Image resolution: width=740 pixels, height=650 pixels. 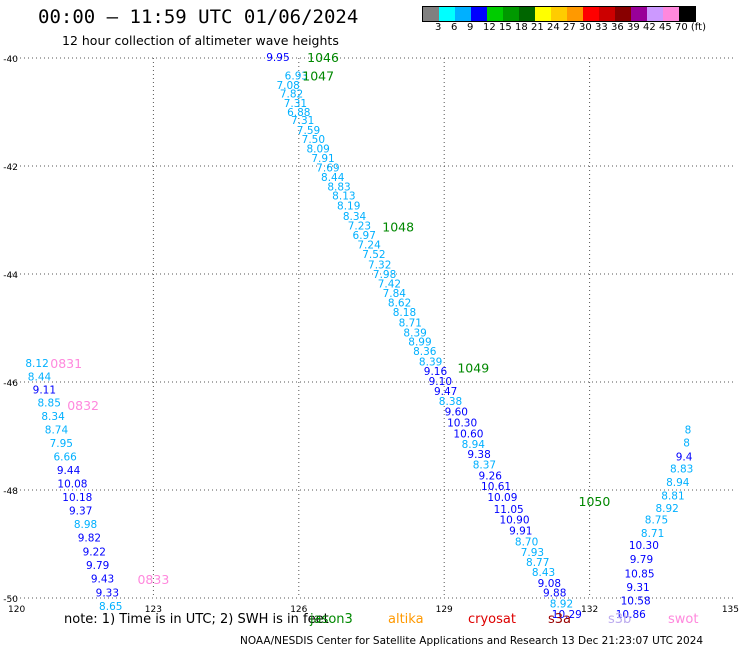 I want to click on legend-item-cryosat: cryosat, so click(x=492, y=619).